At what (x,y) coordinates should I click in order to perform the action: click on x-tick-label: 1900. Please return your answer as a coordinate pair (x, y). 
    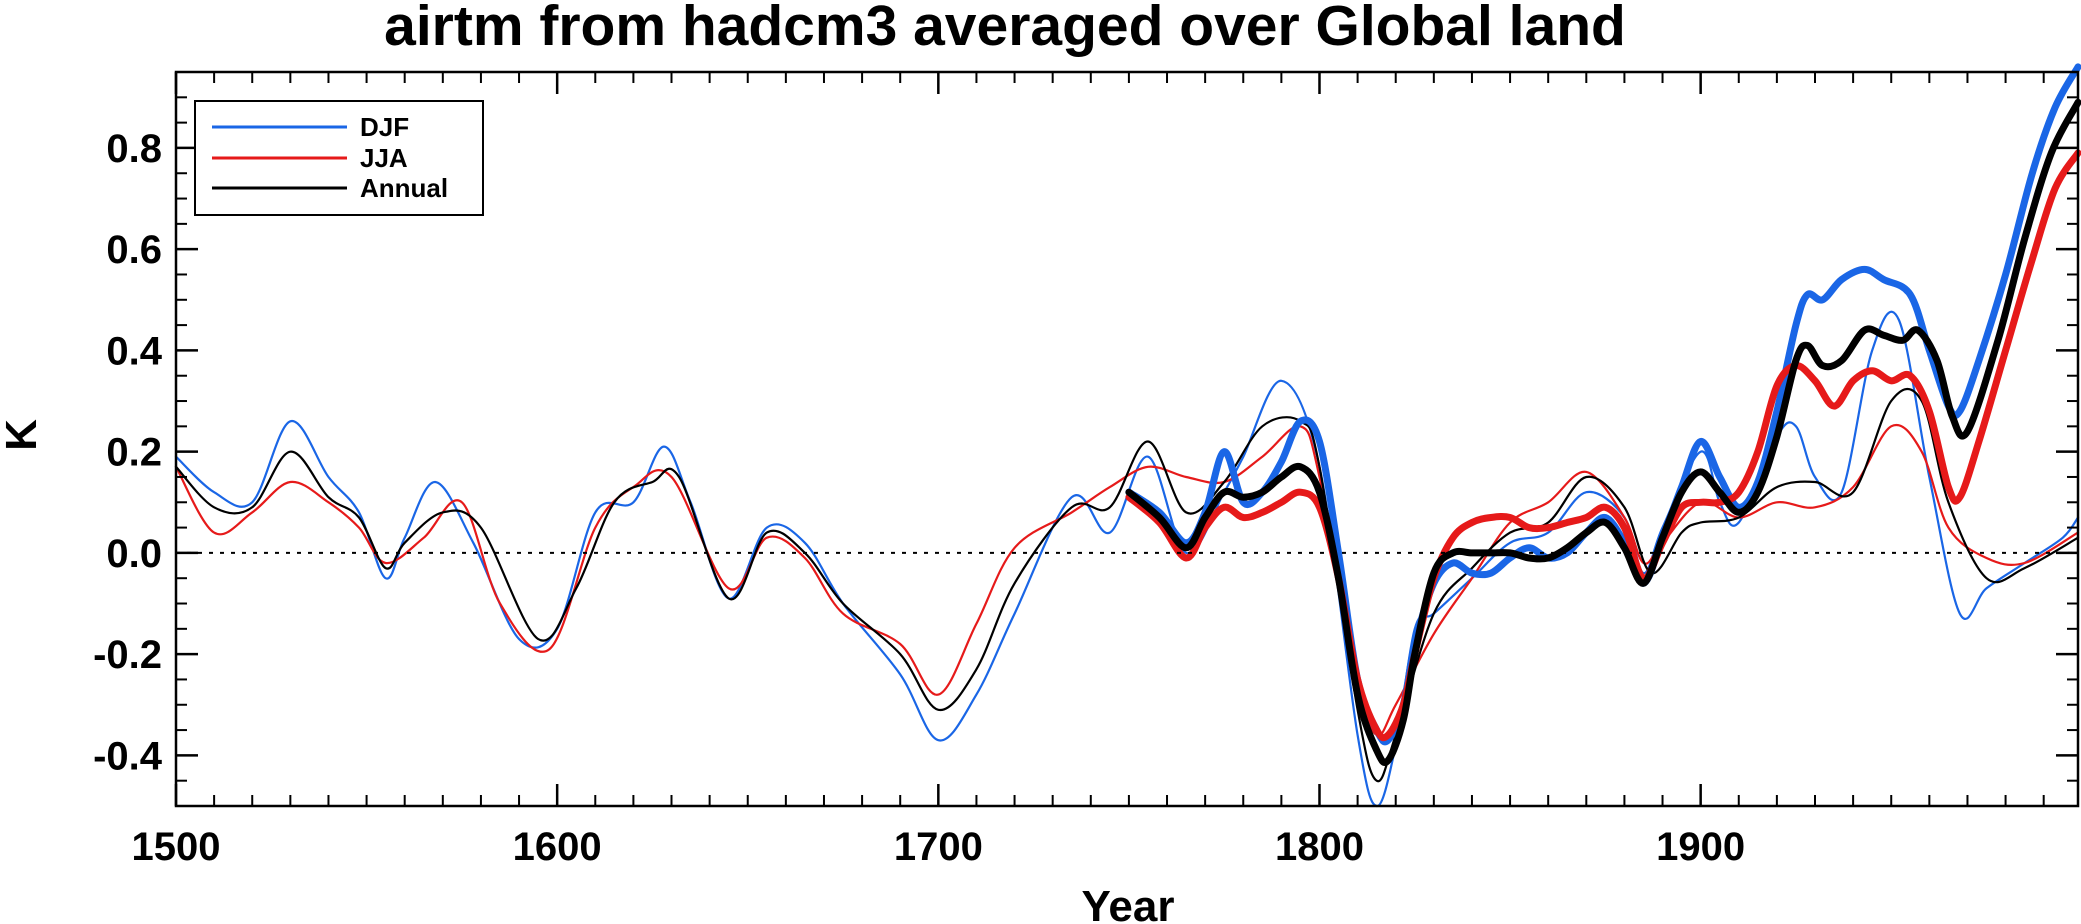
    Looking at the image, I should click on (1700, 847).